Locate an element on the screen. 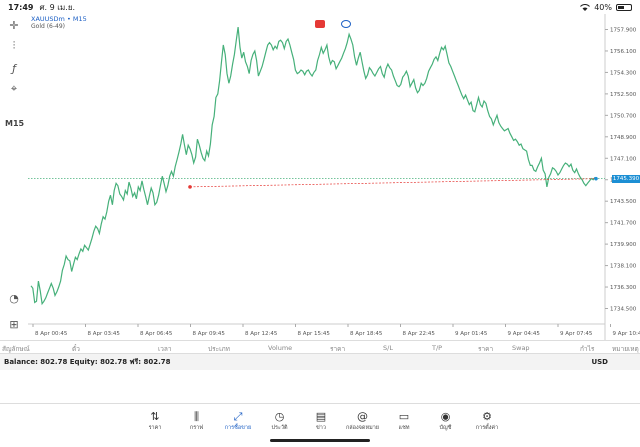 This screenshot has height=447, width=640. chart-subtitle: Gold (6-49) is located at coordinates (48, 26).